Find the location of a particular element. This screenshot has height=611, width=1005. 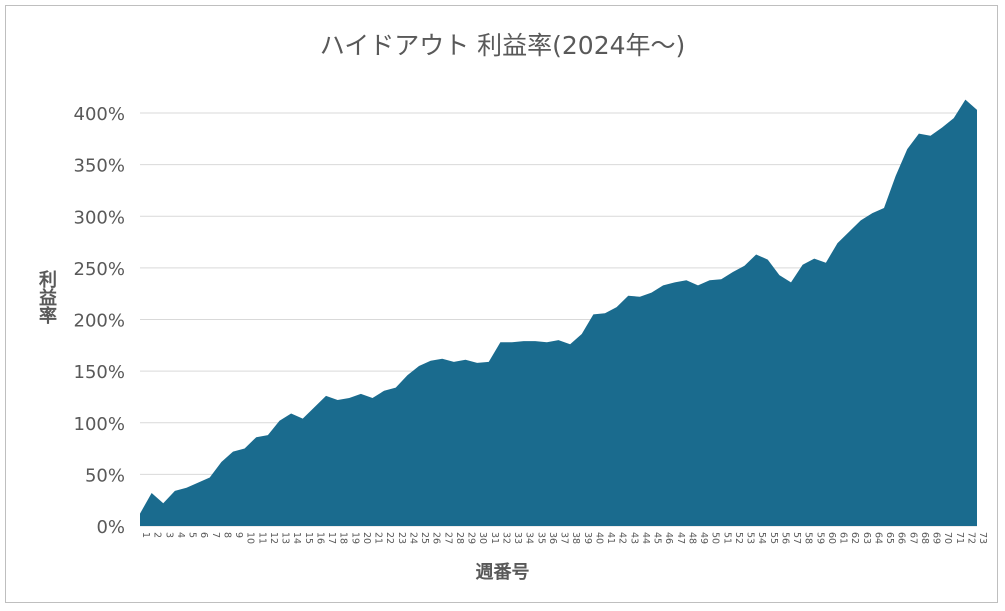

x-tick-label: 20 is located at coordinates (366, 538).